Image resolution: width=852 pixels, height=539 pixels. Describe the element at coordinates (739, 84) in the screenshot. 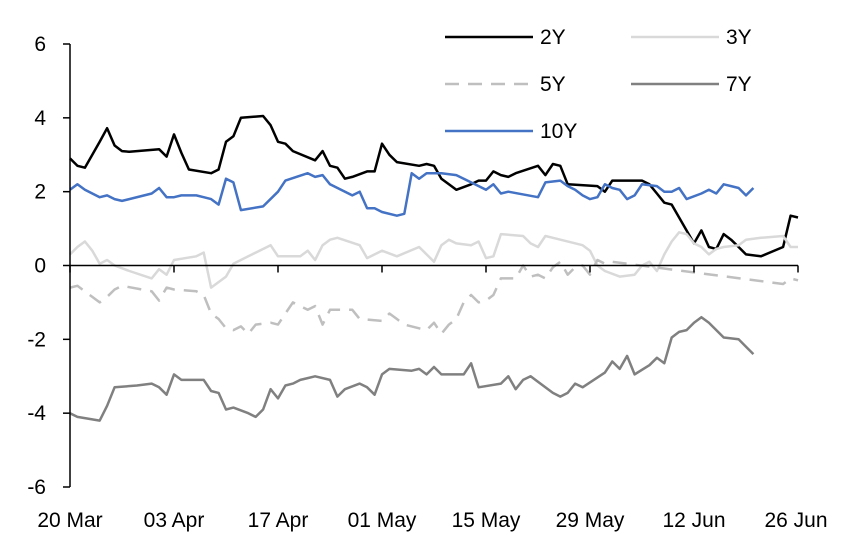

I see `legend-label-7y: 7Y` at that location.